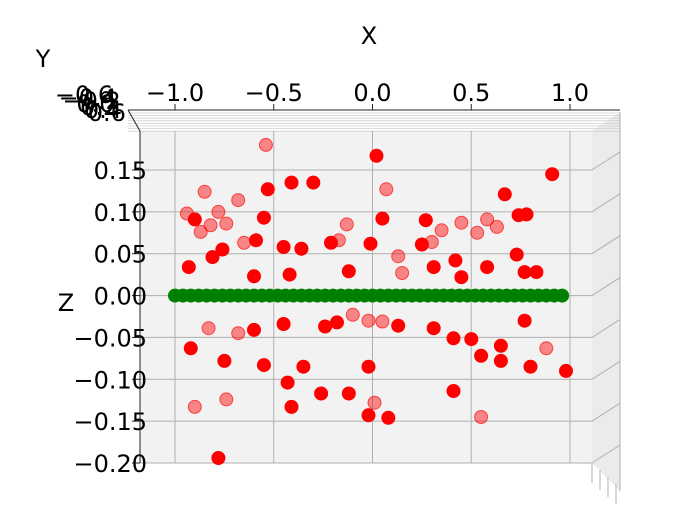  Describe the element at coordinates (110, 422) in the screenshot. I see `z-tick-label: −0.15` at that location.